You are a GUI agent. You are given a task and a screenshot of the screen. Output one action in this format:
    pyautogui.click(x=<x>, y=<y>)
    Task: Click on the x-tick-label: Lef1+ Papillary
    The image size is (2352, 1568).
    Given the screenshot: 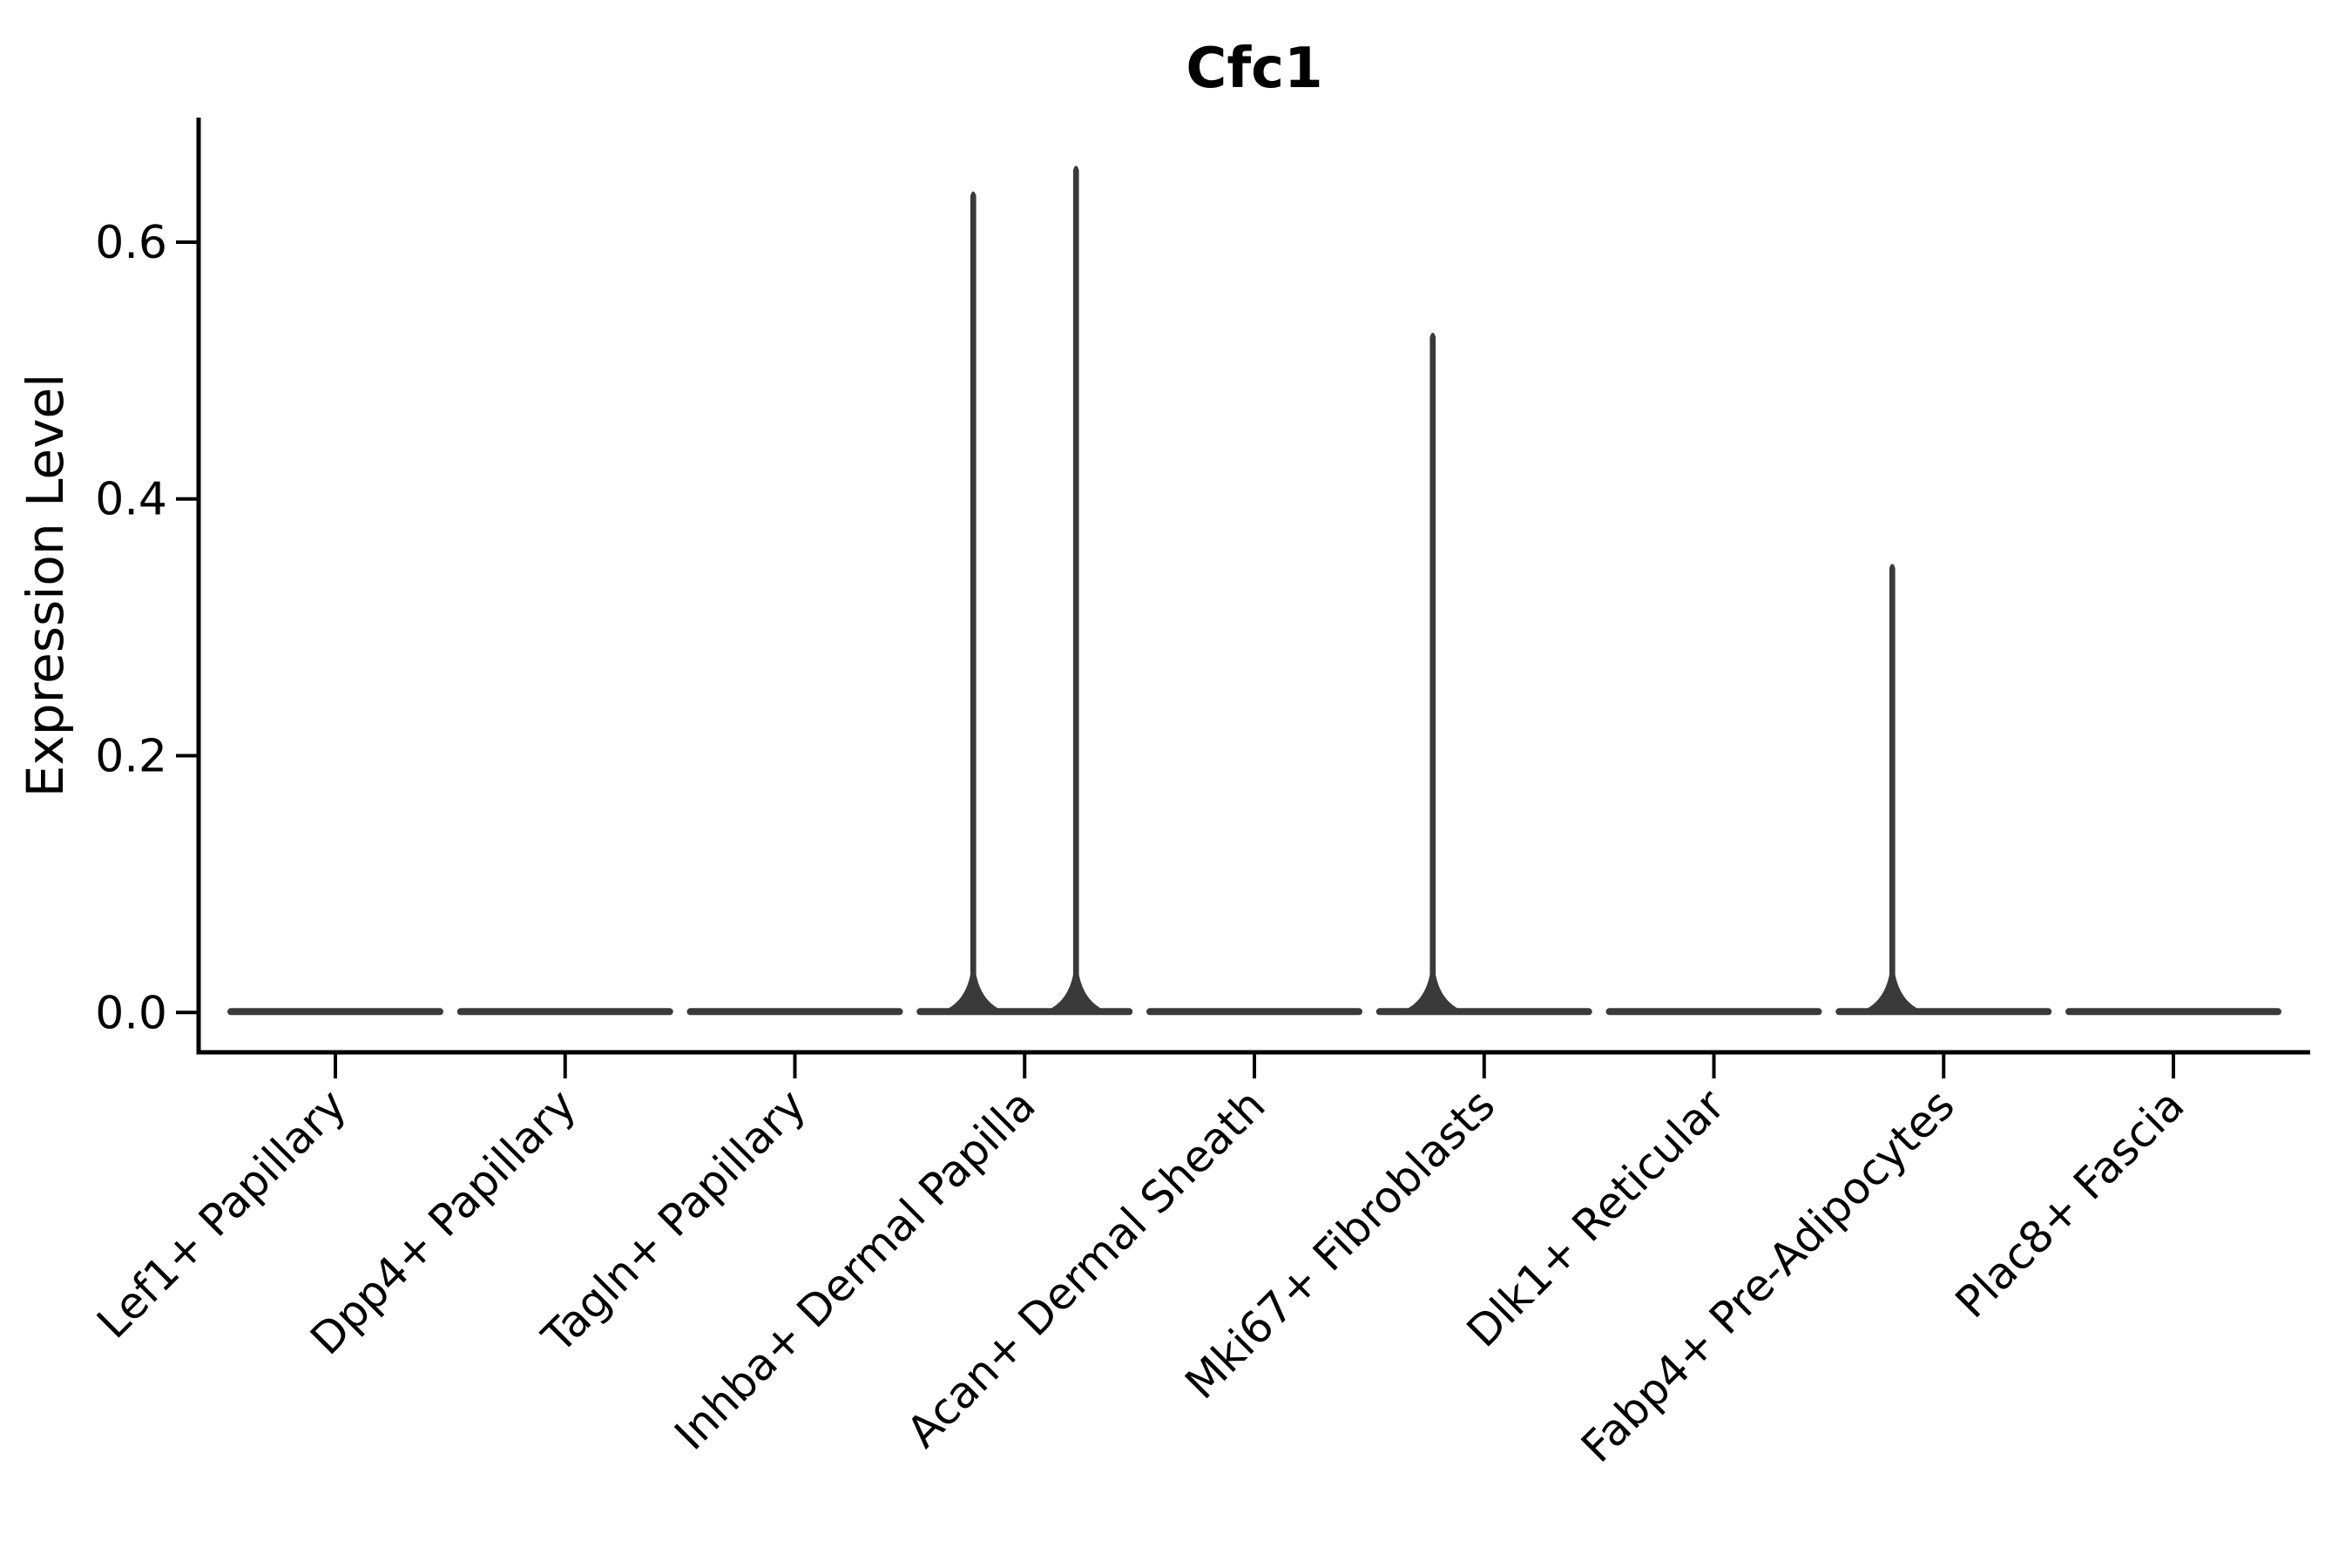 What is the action you would take?
    pyautogui.click(x=221, y=1213)
    